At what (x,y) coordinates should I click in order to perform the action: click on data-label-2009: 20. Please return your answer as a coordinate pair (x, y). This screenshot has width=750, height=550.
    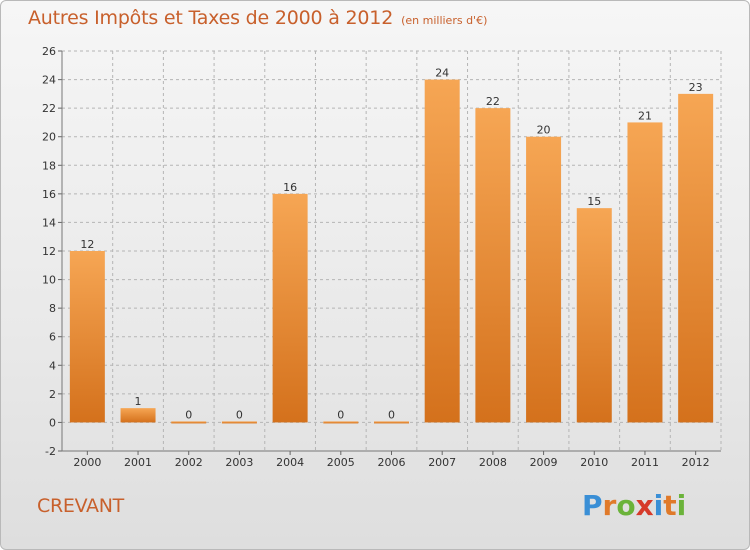
    Looking at the image, I should click on (544, 130).